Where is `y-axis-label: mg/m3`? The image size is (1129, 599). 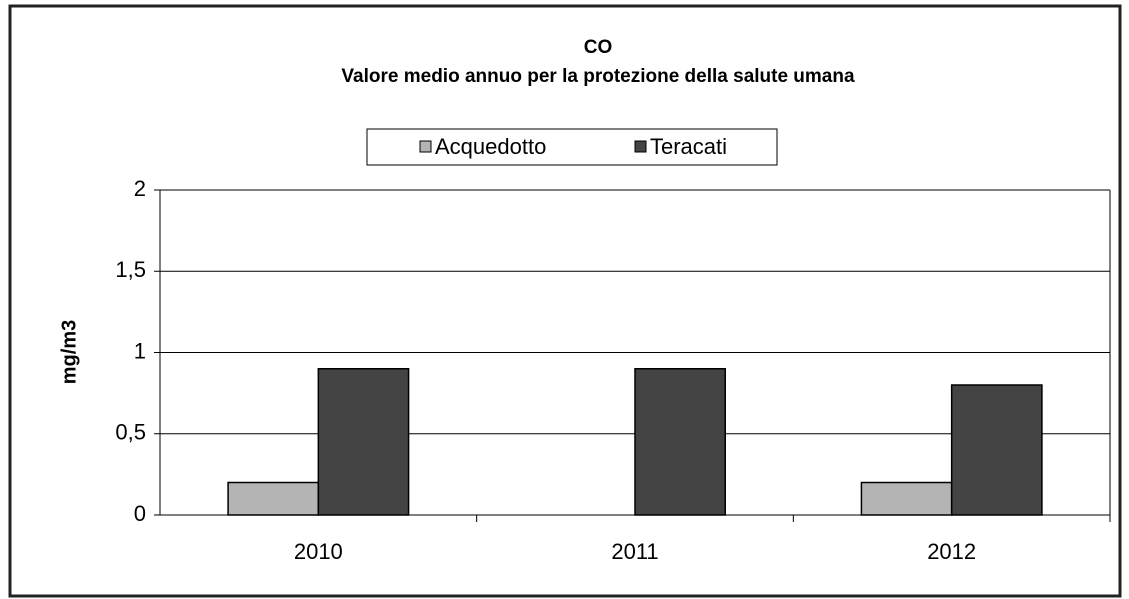
y-axis-label: mg/m3 is located at coordinates (69, 352).